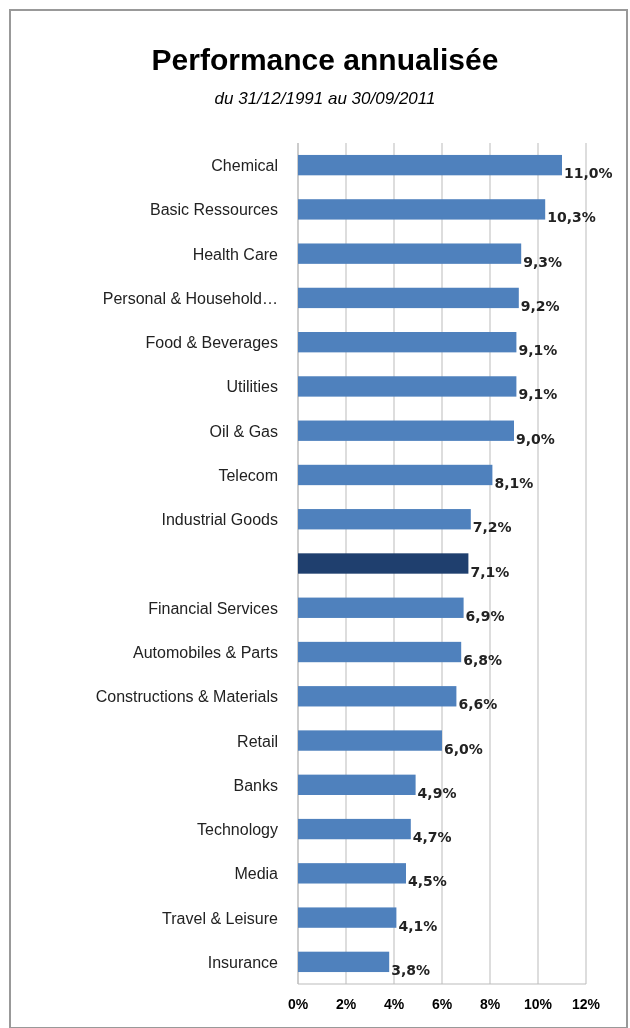 The height and width of the screenshot is (1028, 630). What do you see at coordinates (571, 217) in the screenshot?
I see `data-label: 10,3%` at bounding box center [571, 217].